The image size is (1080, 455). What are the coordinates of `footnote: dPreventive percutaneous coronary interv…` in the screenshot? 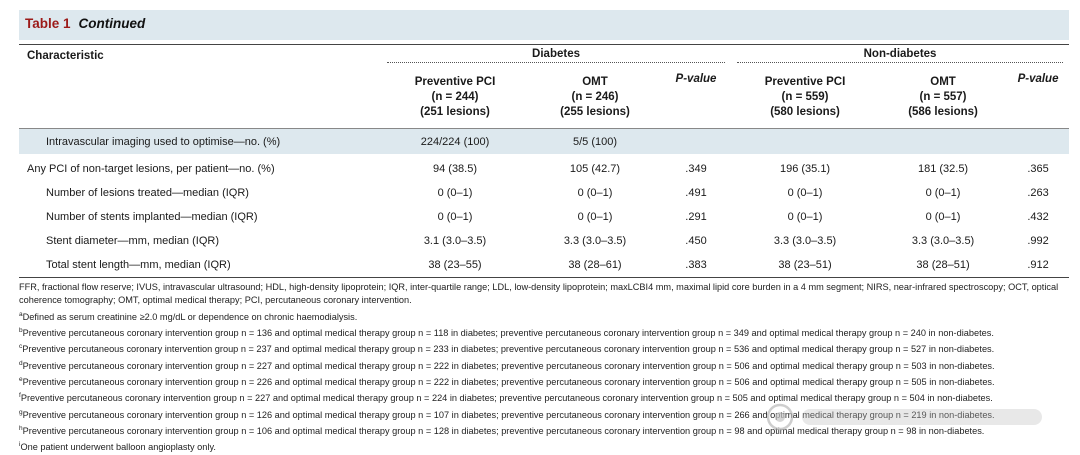 It's located at (507, 365).